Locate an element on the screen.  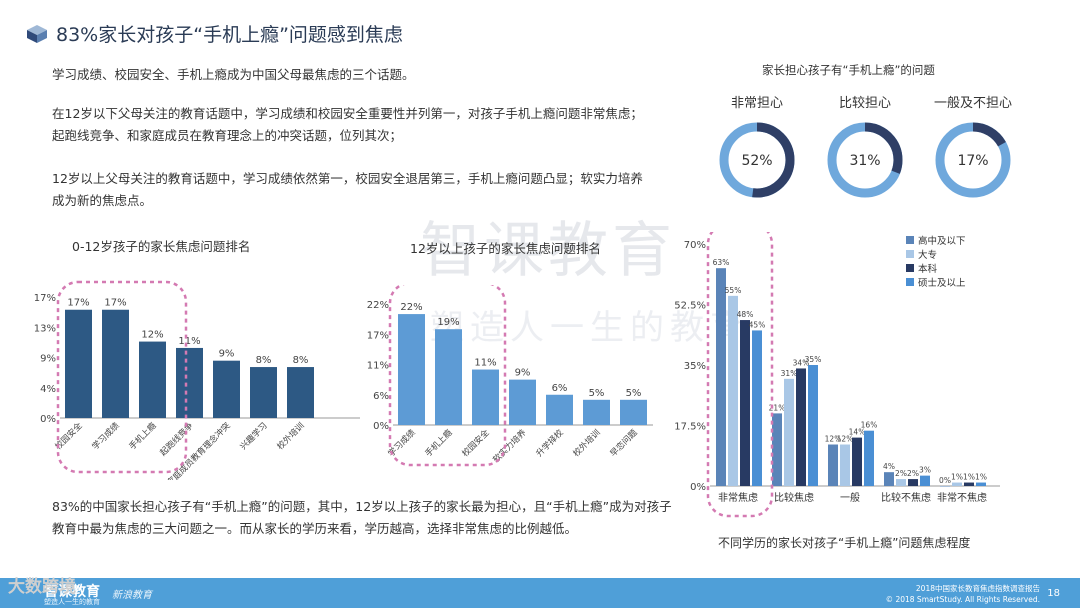
legend-label: 本科 is located at coordinates (928, 269).